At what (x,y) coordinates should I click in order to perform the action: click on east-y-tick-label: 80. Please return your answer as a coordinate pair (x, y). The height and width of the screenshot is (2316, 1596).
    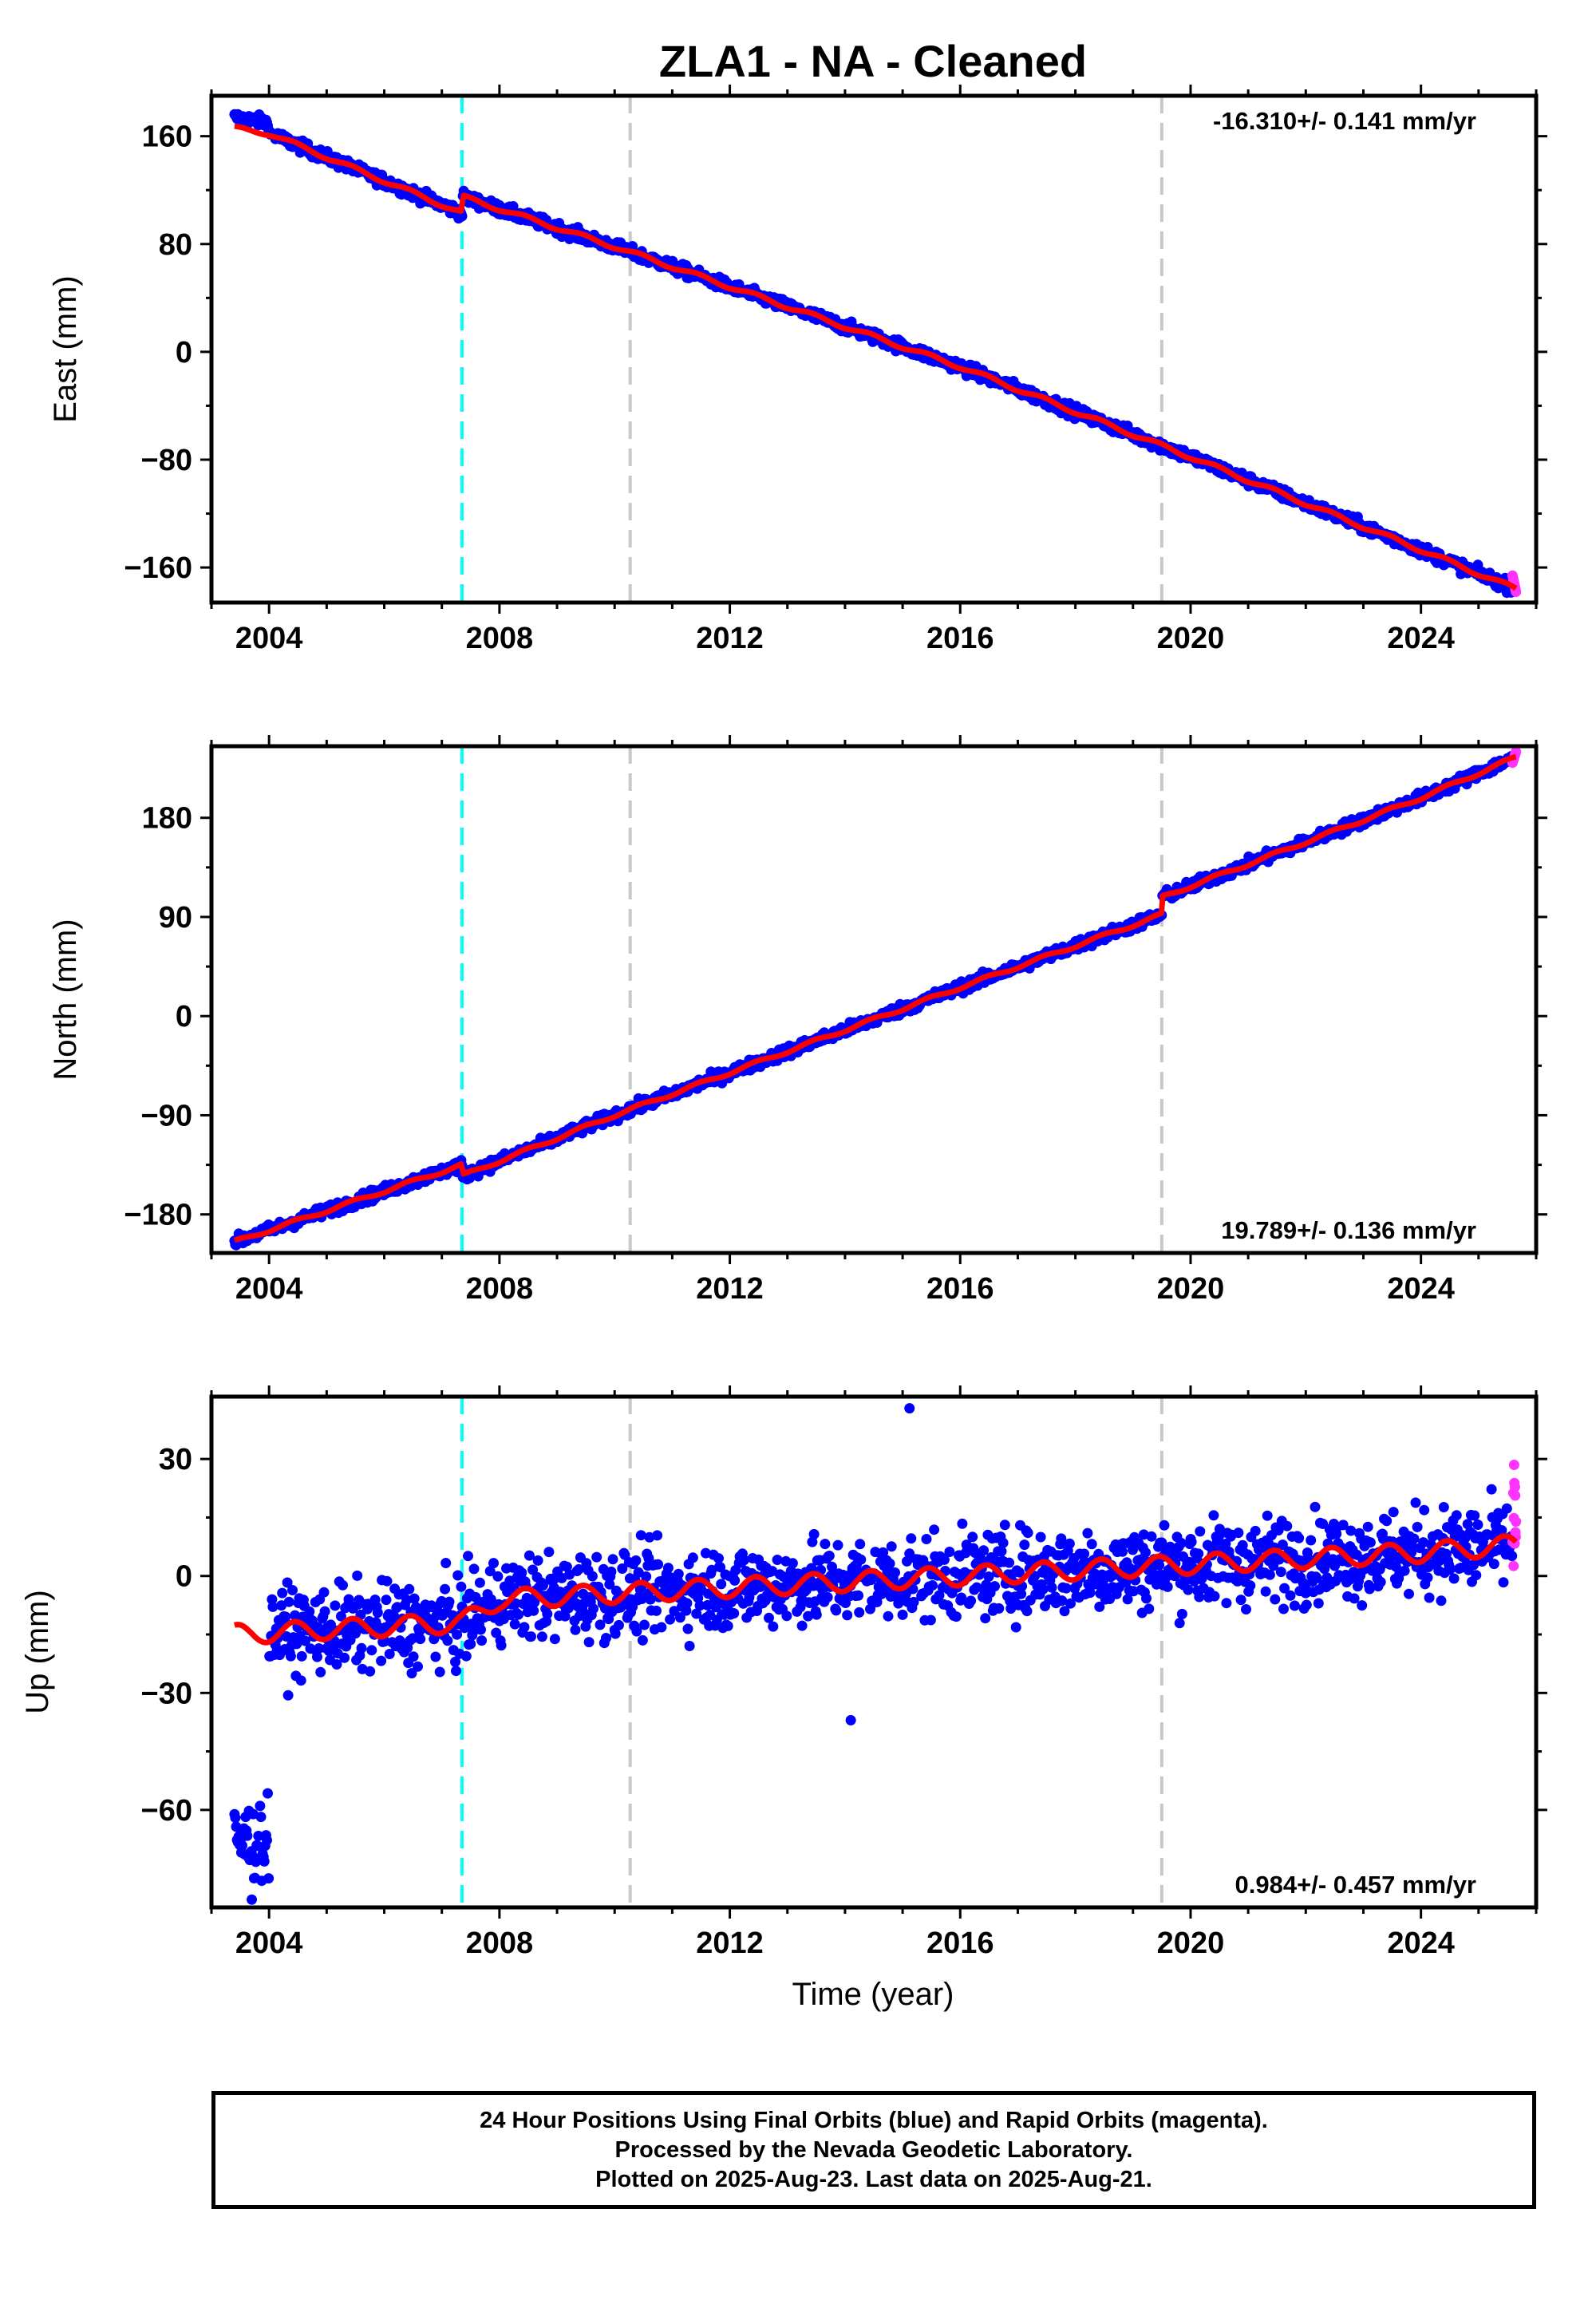
    Looking at the image, I should click on (175, 245).